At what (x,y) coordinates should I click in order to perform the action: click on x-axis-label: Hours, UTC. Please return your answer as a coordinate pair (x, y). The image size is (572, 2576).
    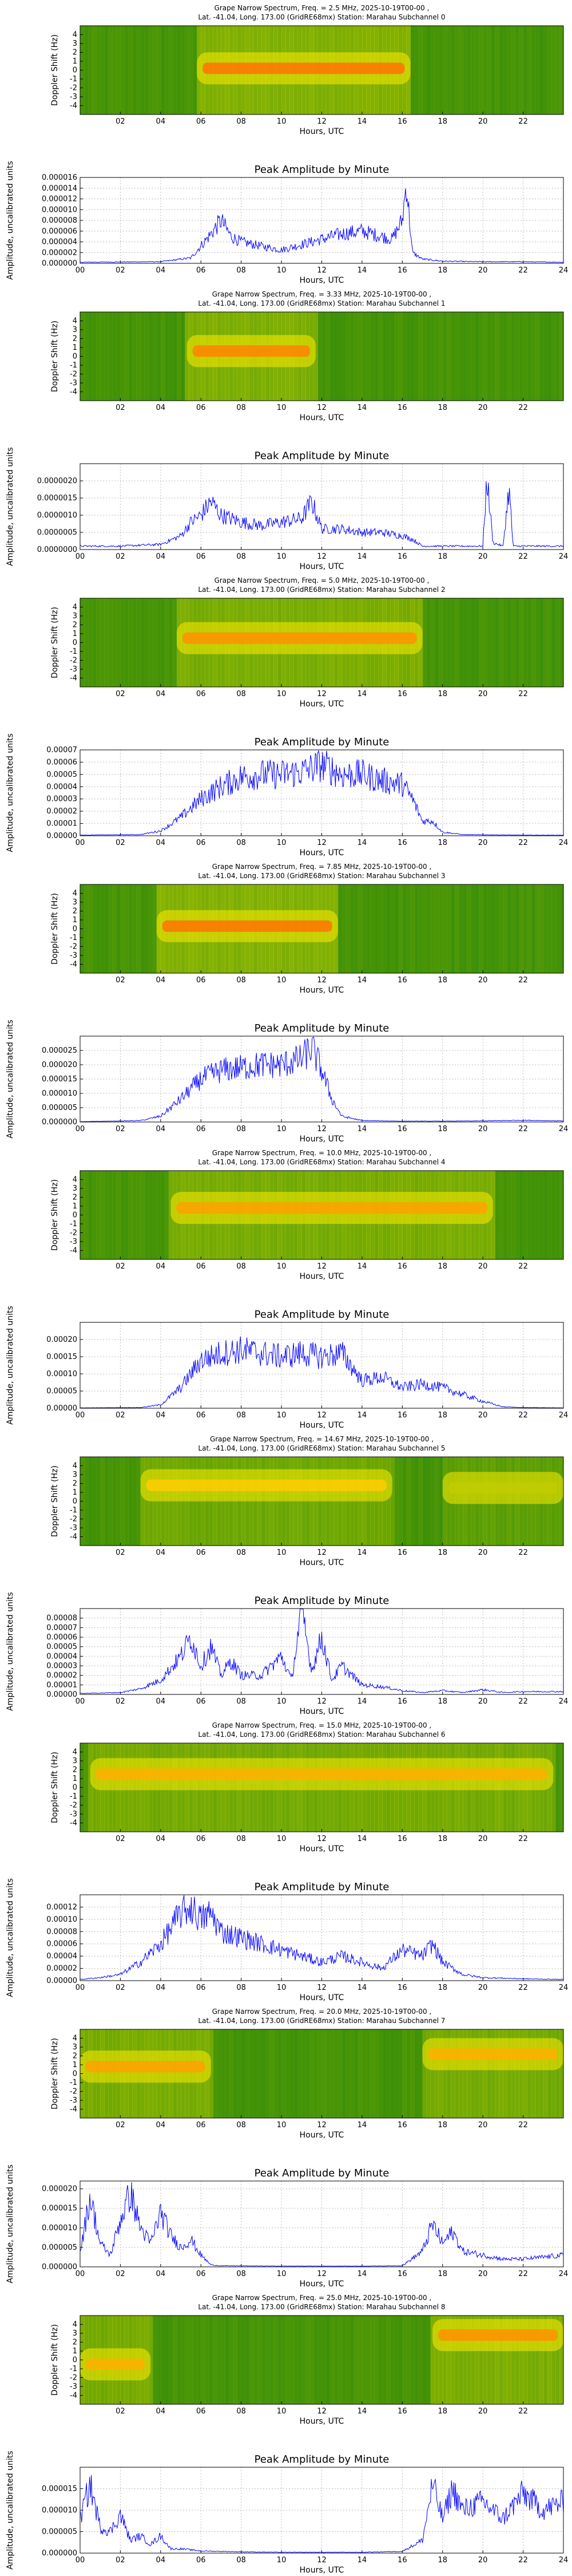
    Looking at the image, I should click on (322, 1997).